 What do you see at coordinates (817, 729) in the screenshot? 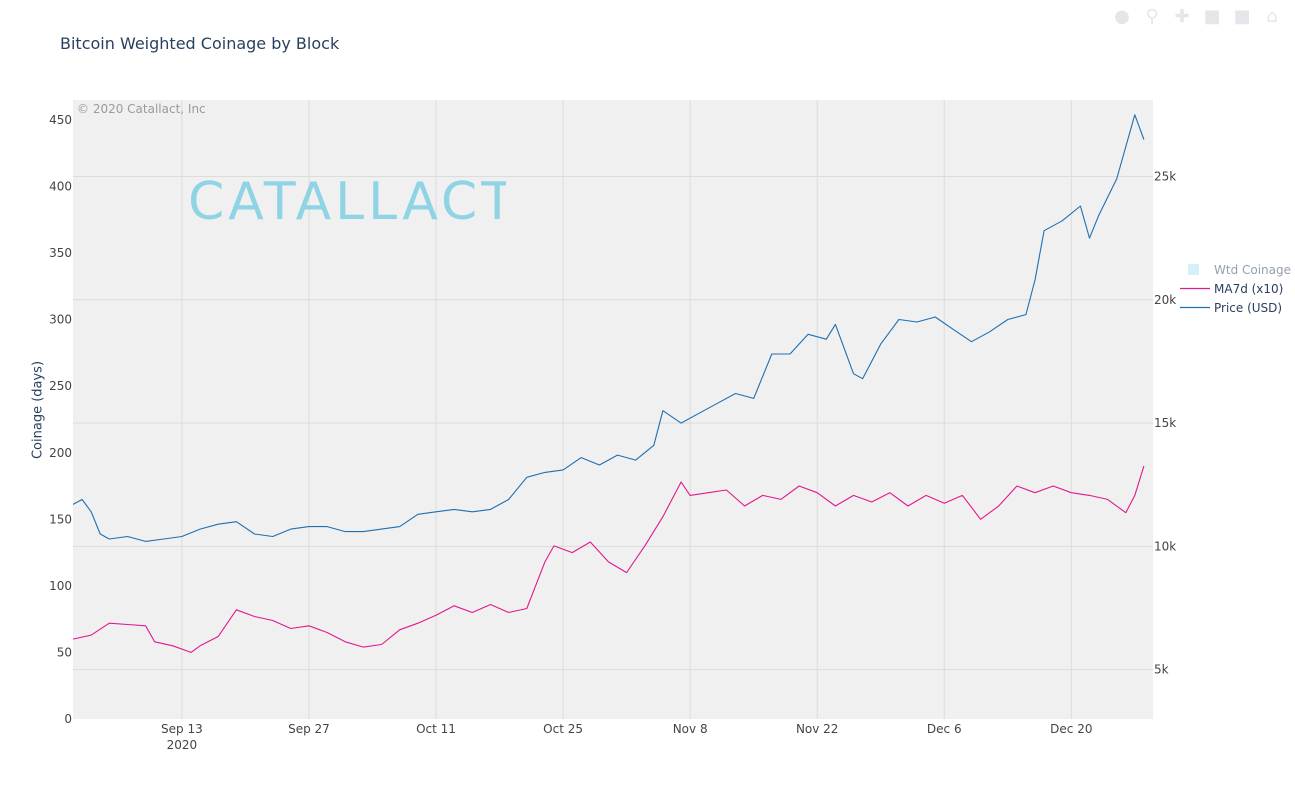
I see `x-tick-label: Nov 22` at bounding box center [817, 729].